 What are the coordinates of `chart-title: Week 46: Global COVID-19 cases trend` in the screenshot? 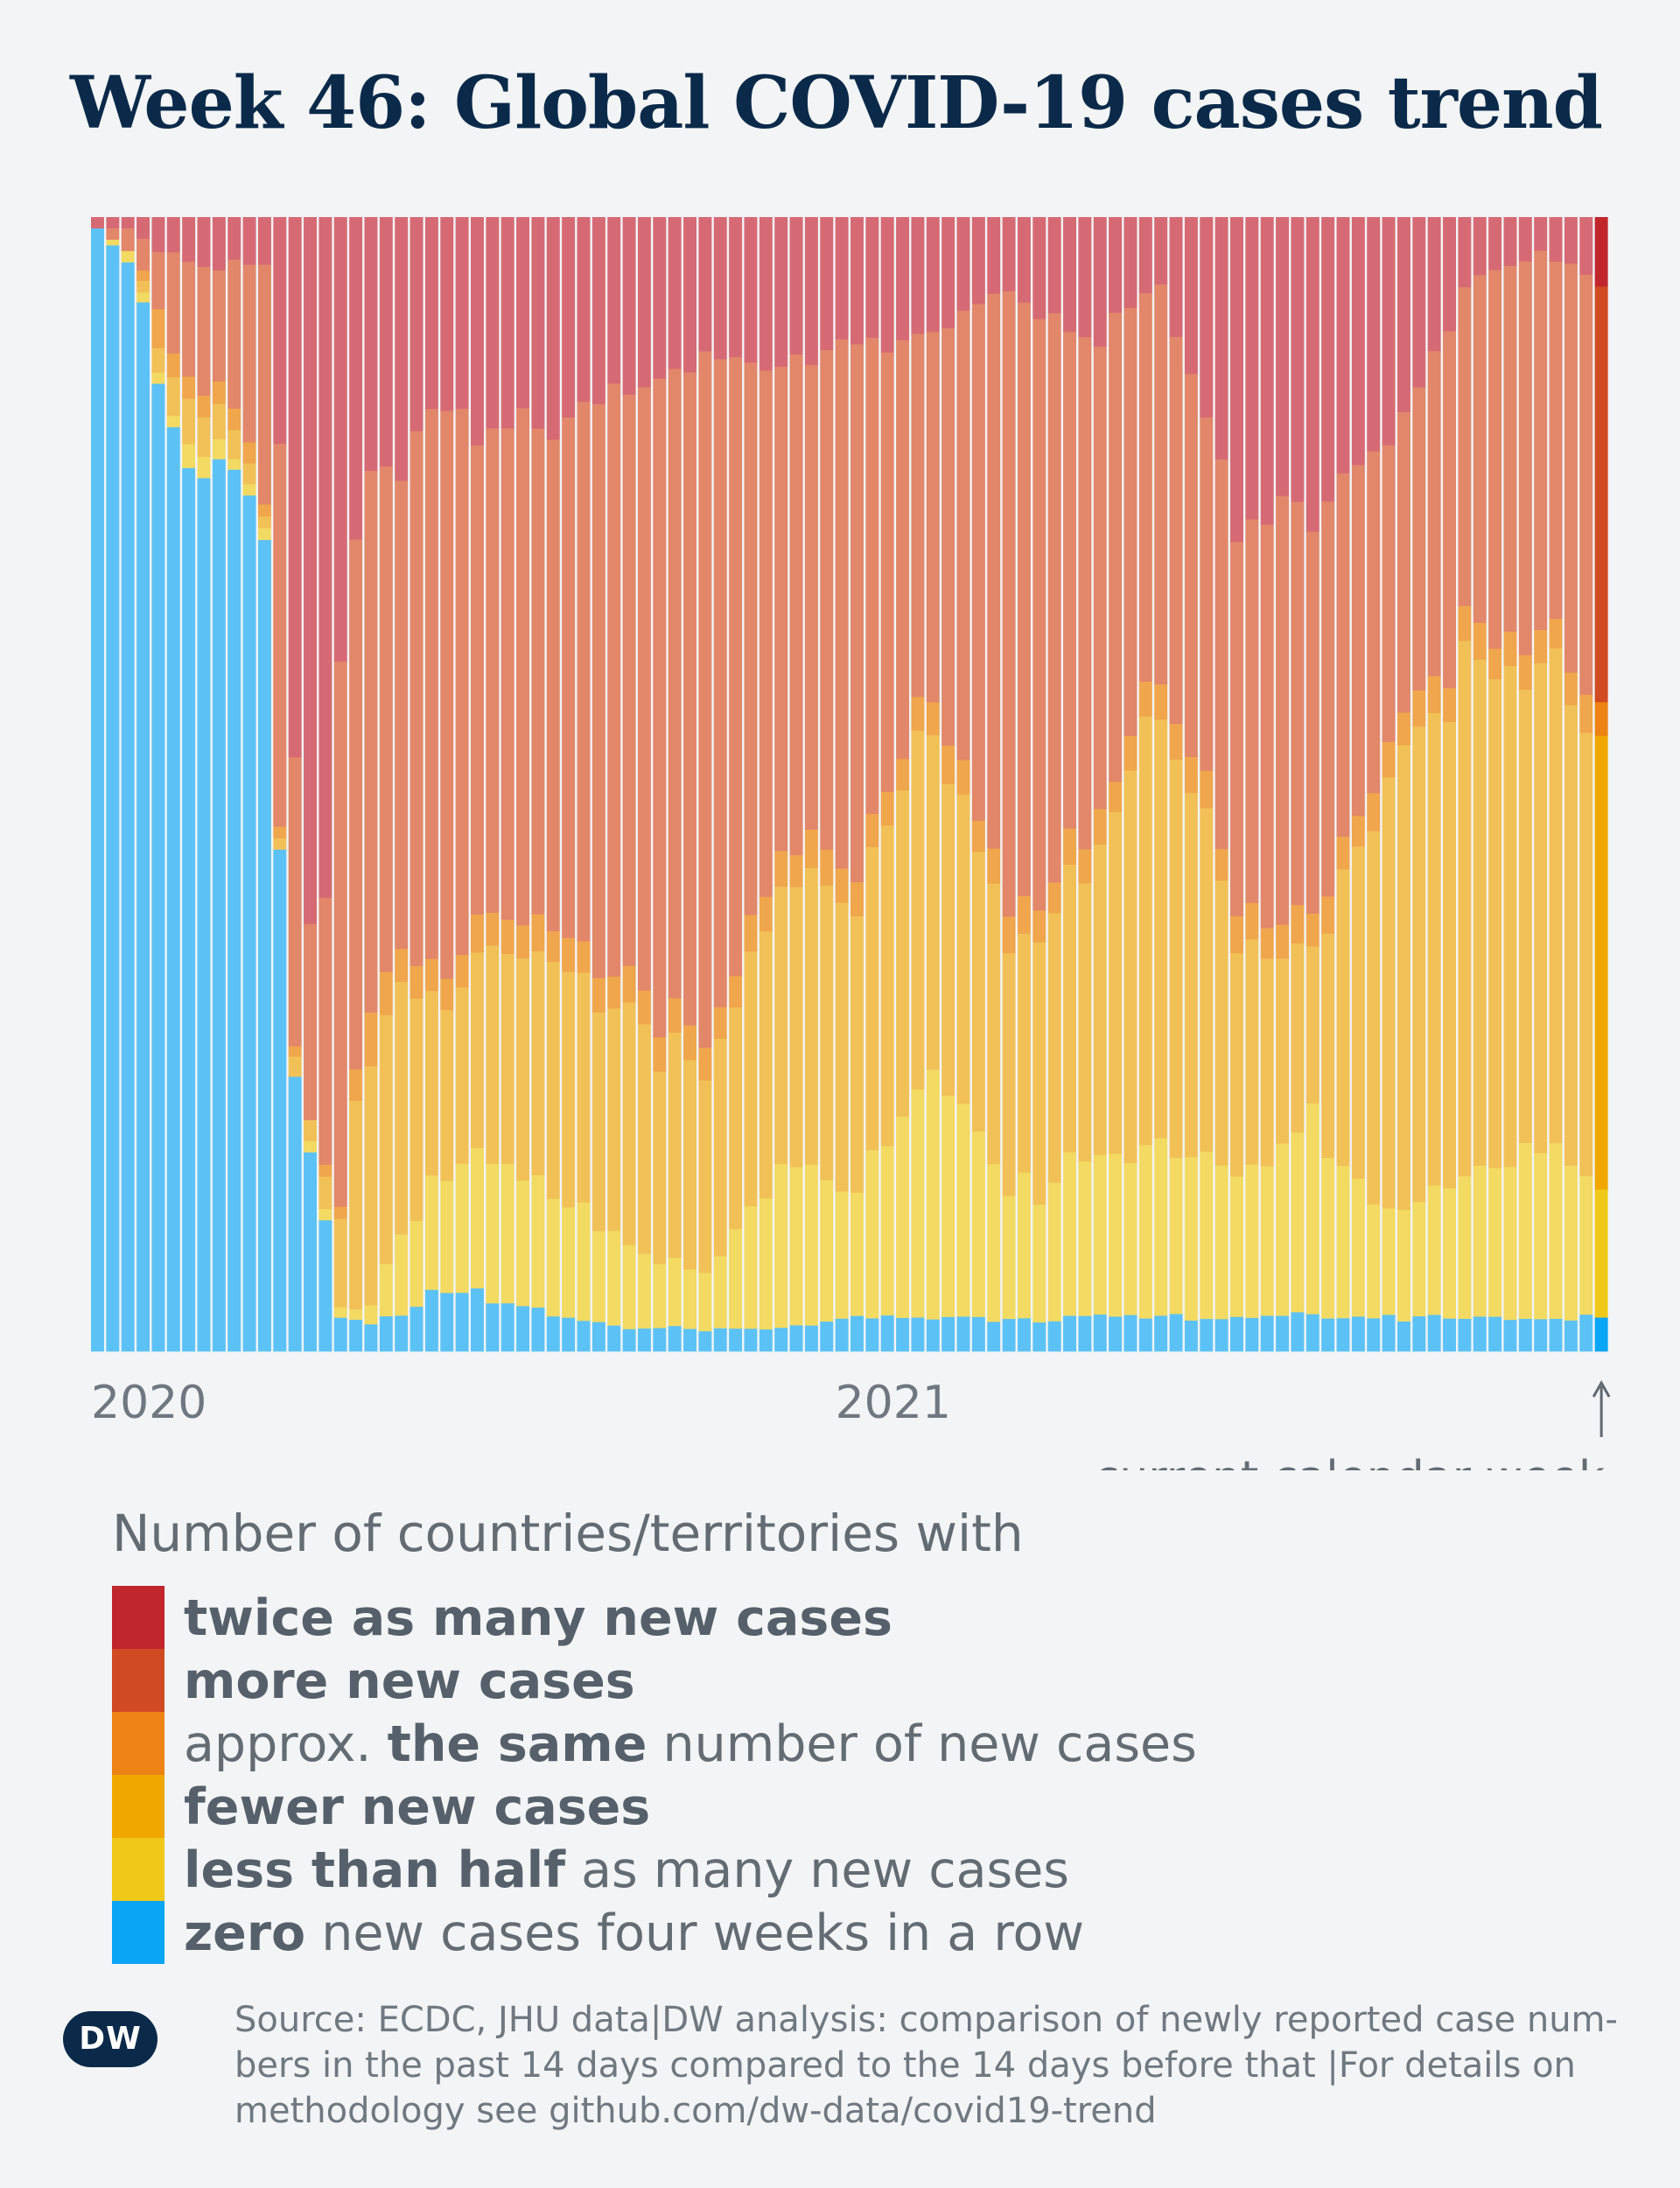 It's located at (836, 103).